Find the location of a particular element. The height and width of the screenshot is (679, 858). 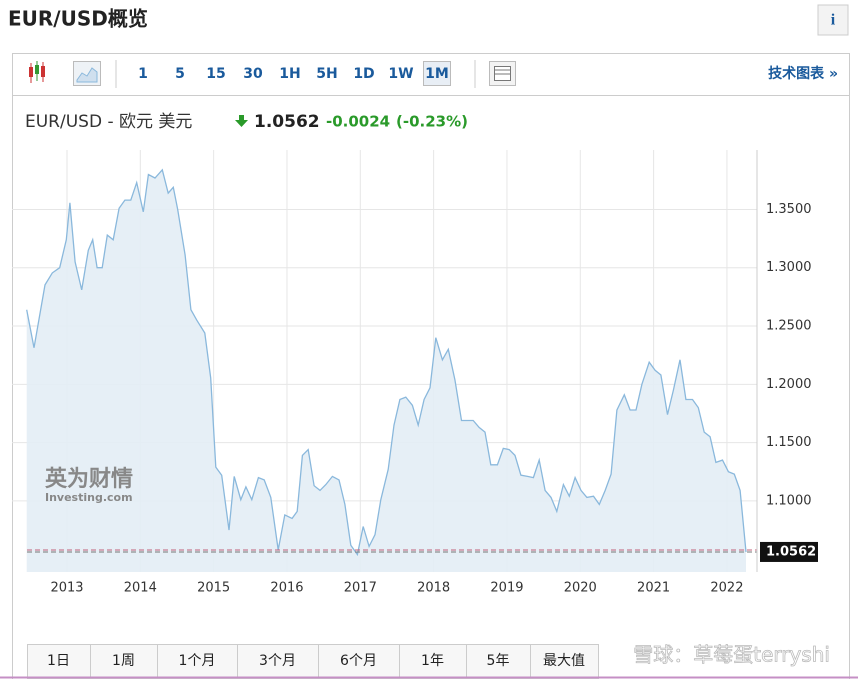

technical-chart-link: 技术图表 » is located at coordinates (803, 73).